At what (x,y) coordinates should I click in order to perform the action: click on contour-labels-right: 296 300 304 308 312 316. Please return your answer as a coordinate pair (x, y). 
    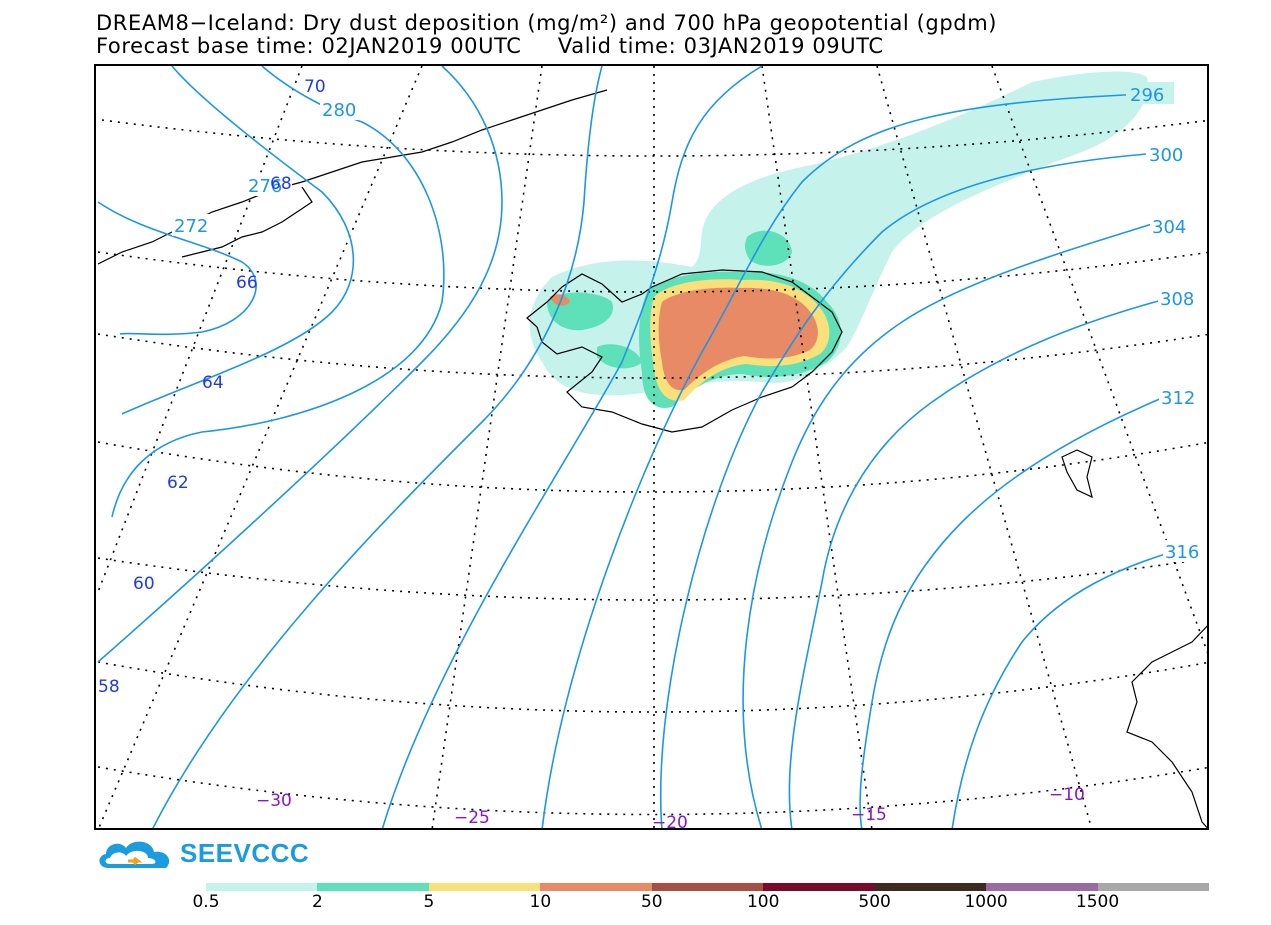
    Looking at the image, I should click on (1166, 322).